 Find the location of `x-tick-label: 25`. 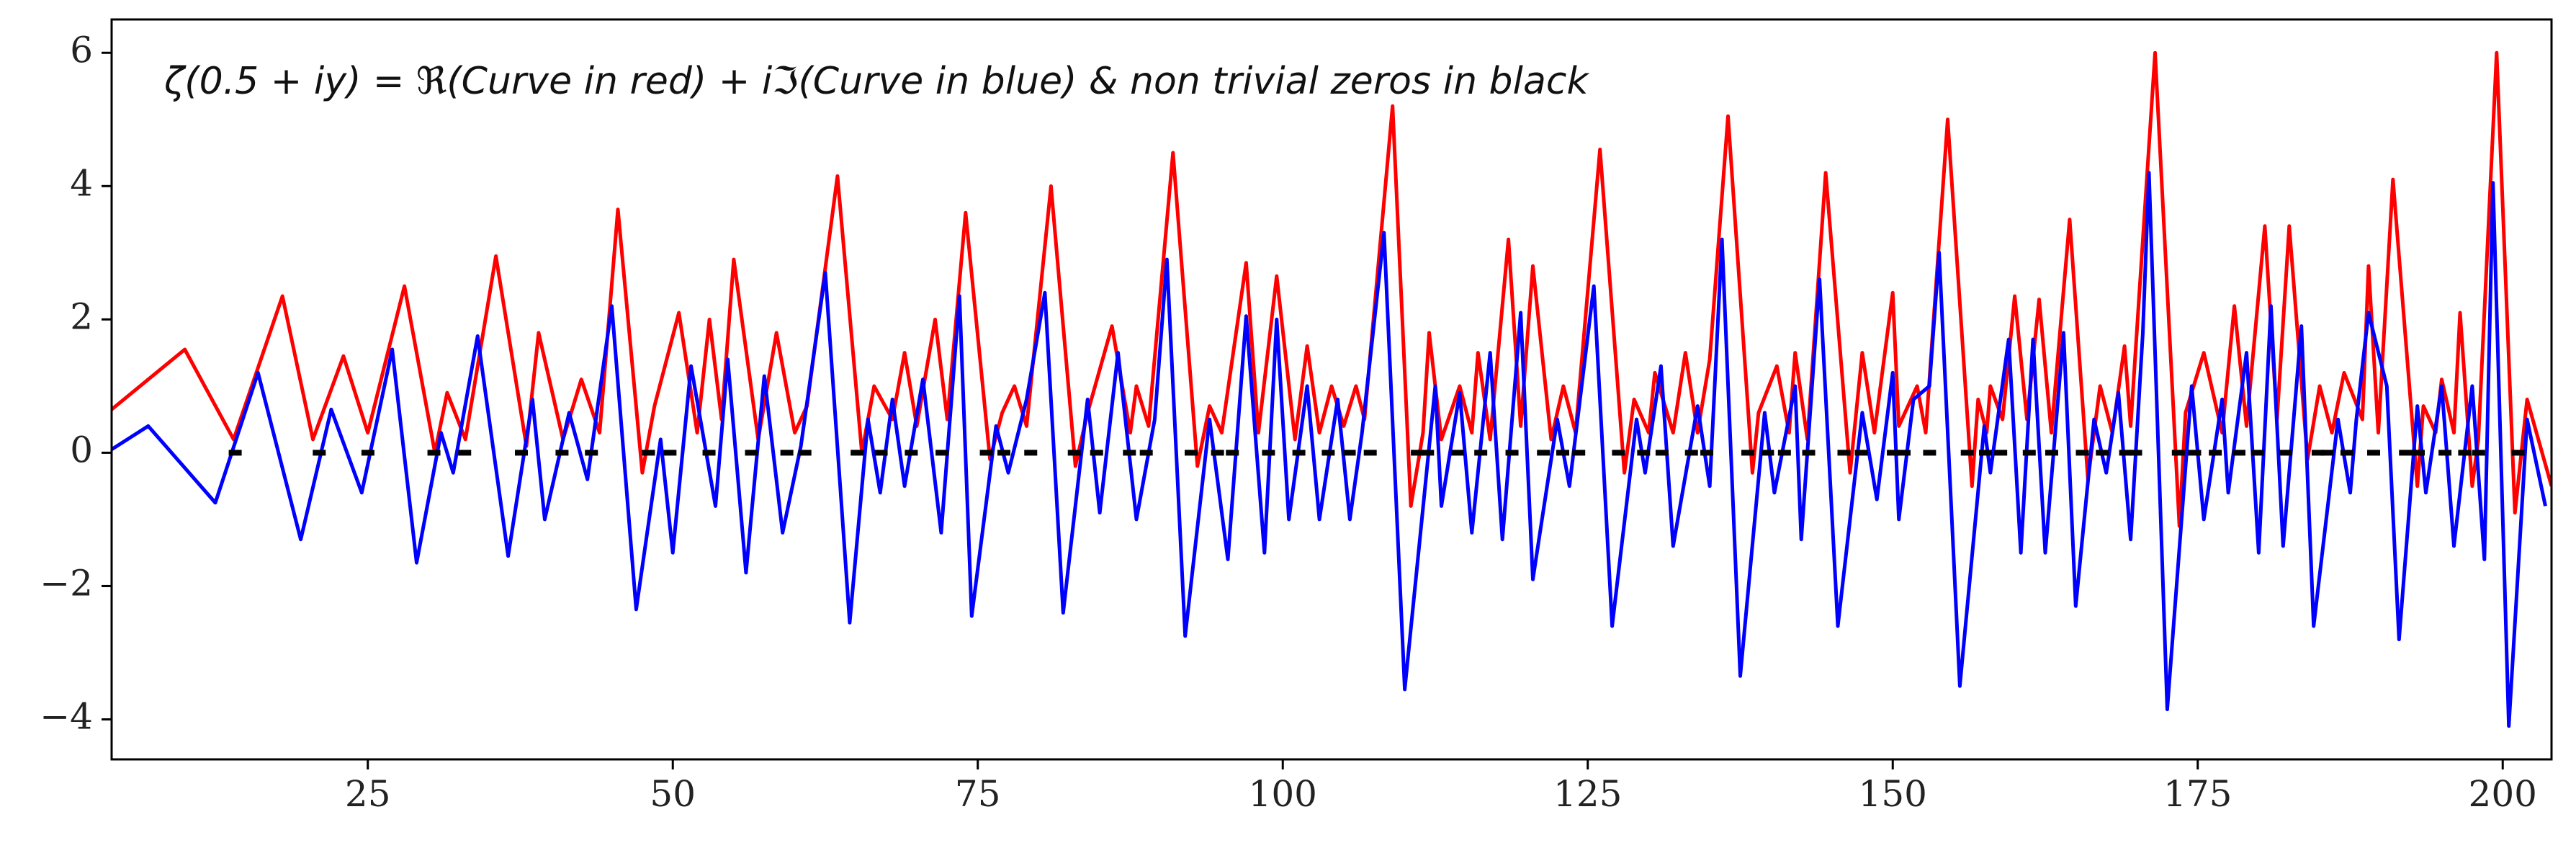

x-tick-label: 25 is located at coordinates (368, 794).